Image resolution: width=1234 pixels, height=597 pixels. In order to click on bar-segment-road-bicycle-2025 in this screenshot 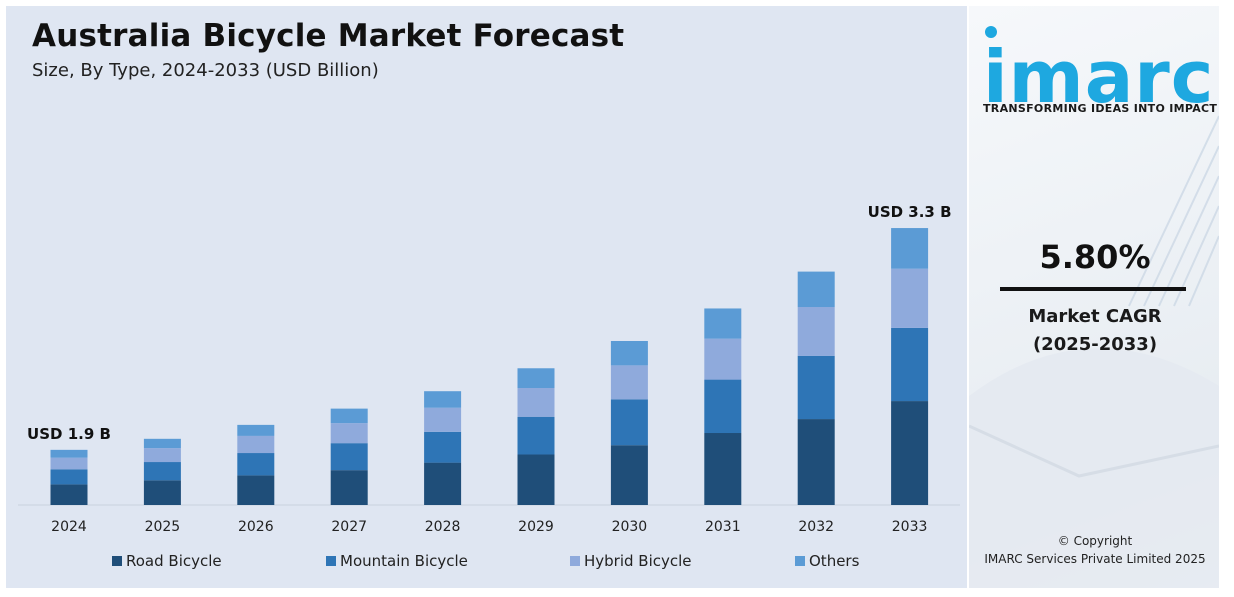, I will do `click(162, 492)`.